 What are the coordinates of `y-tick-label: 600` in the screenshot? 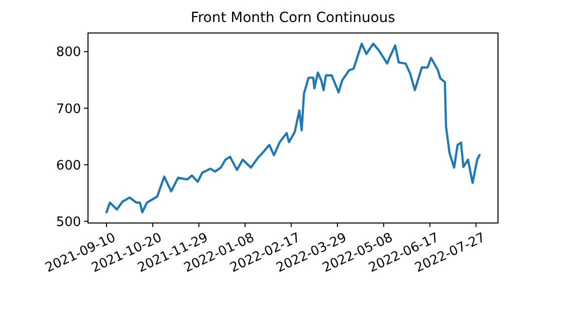 It's located at (68, 166).